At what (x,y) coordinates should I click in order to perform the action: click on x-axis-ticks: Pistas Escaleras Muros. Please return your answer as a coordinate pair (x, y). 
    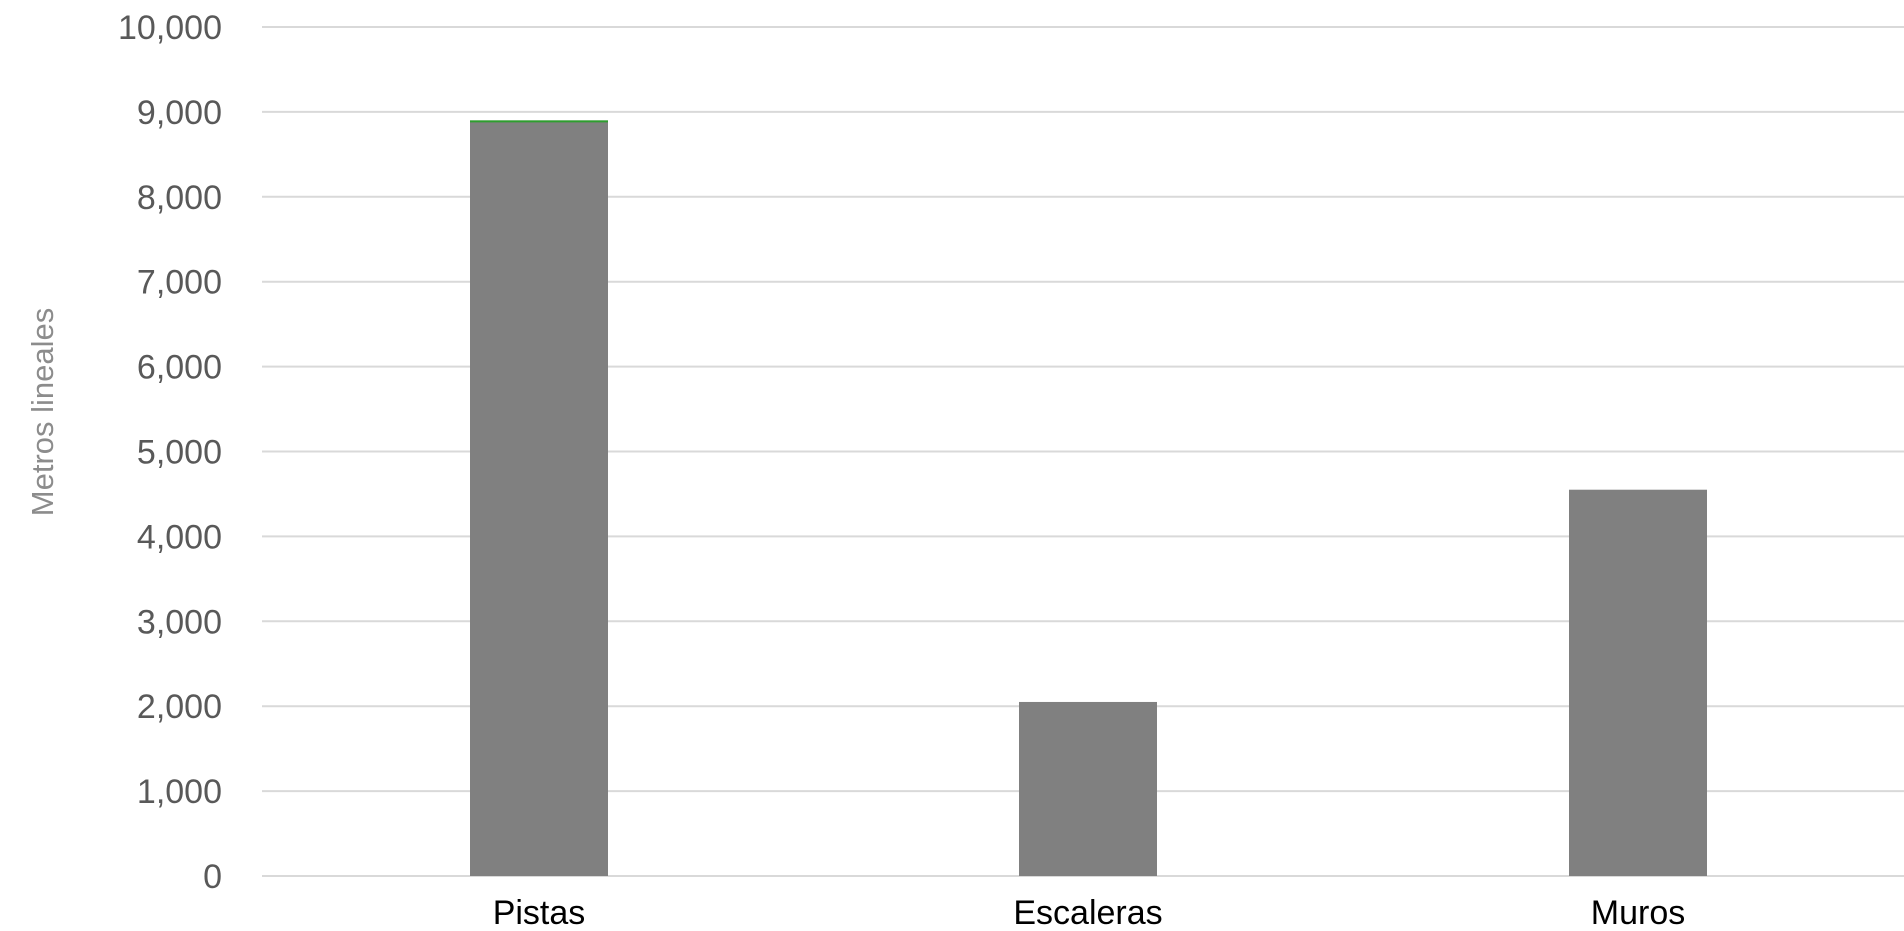
    Looking at the image, I should click on (1089, 912).